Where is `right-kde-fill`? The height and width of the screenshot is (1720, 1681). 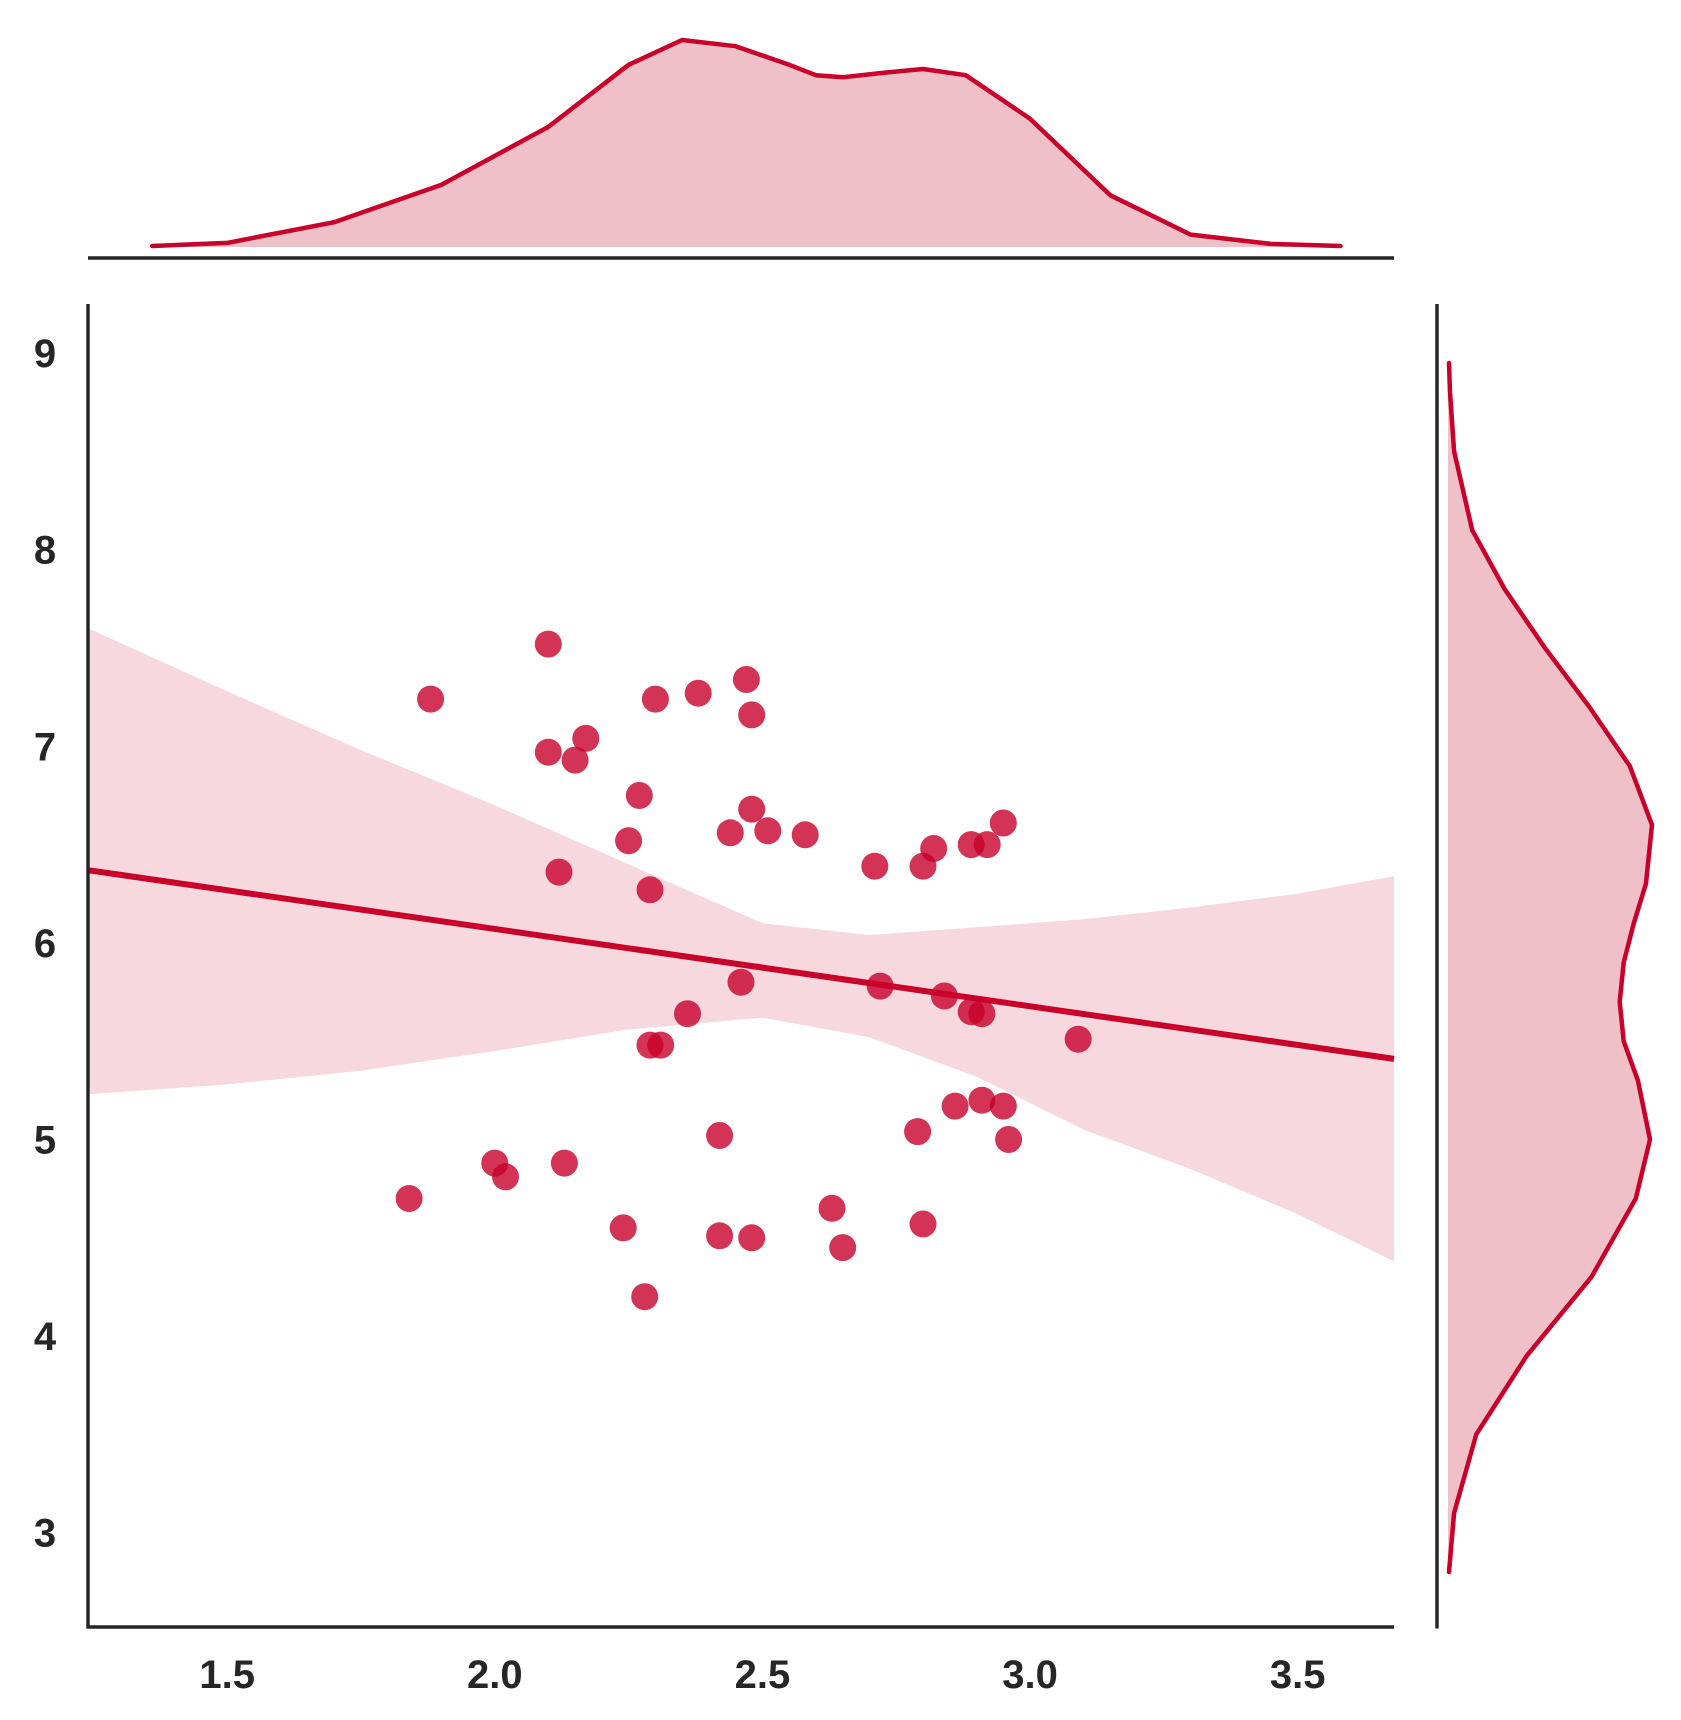
right-kde-fill is located at coordinates (1550, 967).